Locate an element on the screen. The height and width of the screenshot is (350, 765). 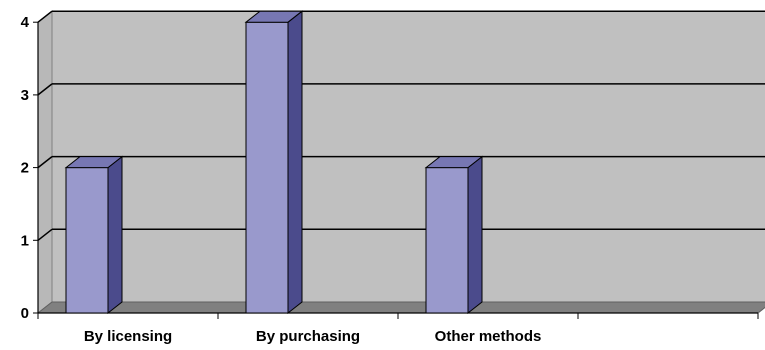
y-tick-label: 1 is located at coordinates (25, 240).